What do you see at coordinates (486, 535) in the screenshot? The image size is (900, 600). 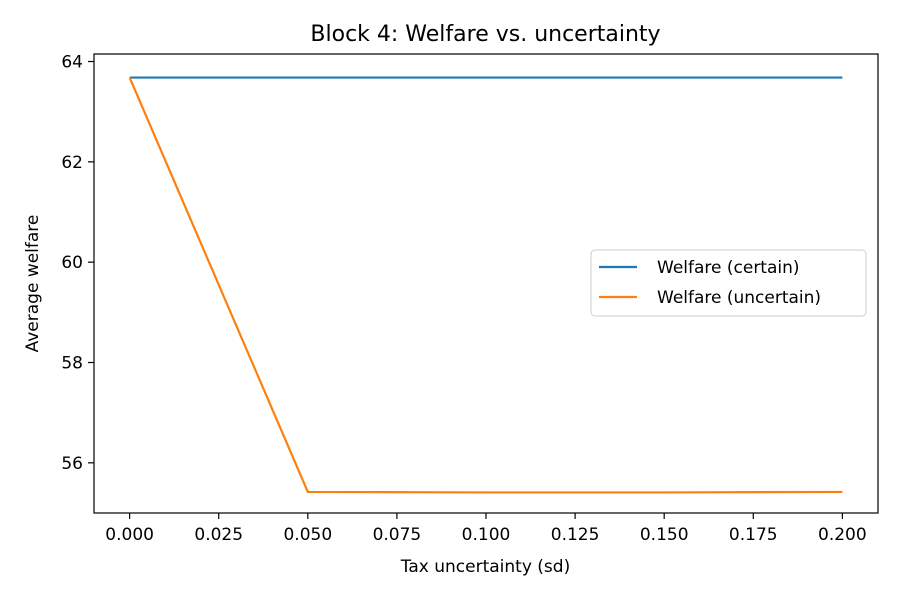 I see `x-tick-label: 0.100` at bounding box center [486, 535].